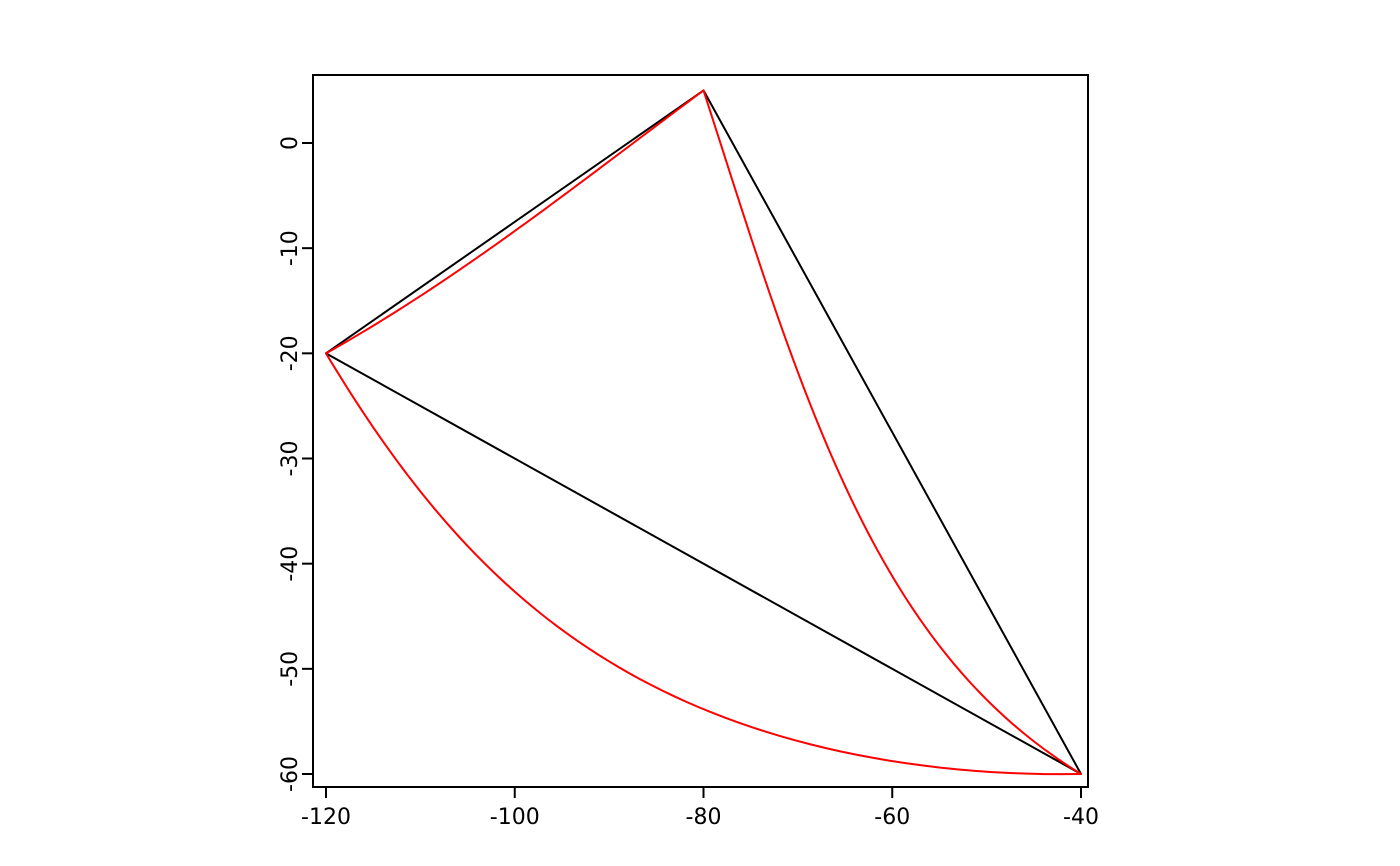 Image resolution: width=1400 pixels, height=866 pixels. What do you see at coordinates (290, 353) in the screenshot?
I see `y-tick-label: -20` at bounding box center [290, 353].